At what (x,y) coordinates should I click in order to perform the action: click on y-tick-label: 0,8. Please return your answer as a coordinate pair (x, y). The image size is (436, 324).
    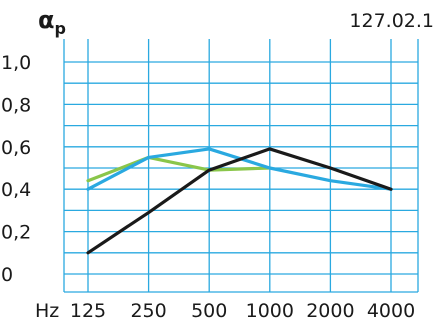
    Looking at the image, I should click on (16, 105).